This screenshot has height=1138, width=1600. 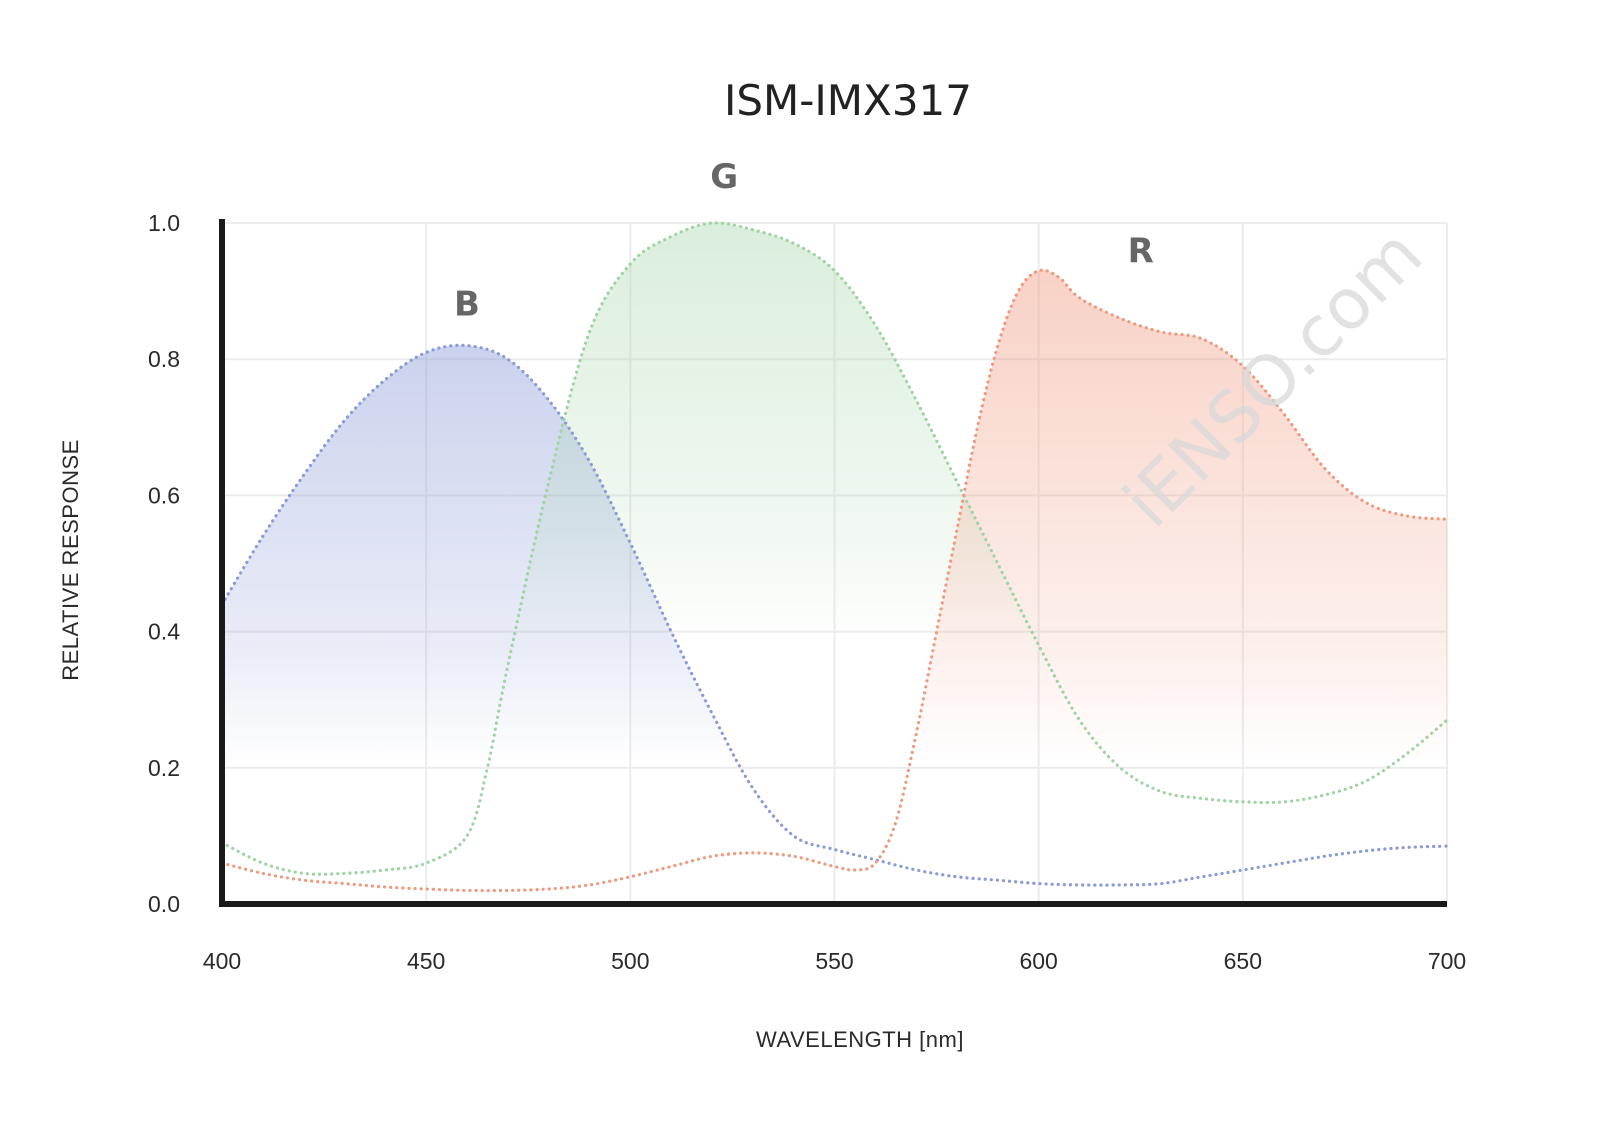 I want to click on x-tick-label: 600, so click(x=1038, y=961).